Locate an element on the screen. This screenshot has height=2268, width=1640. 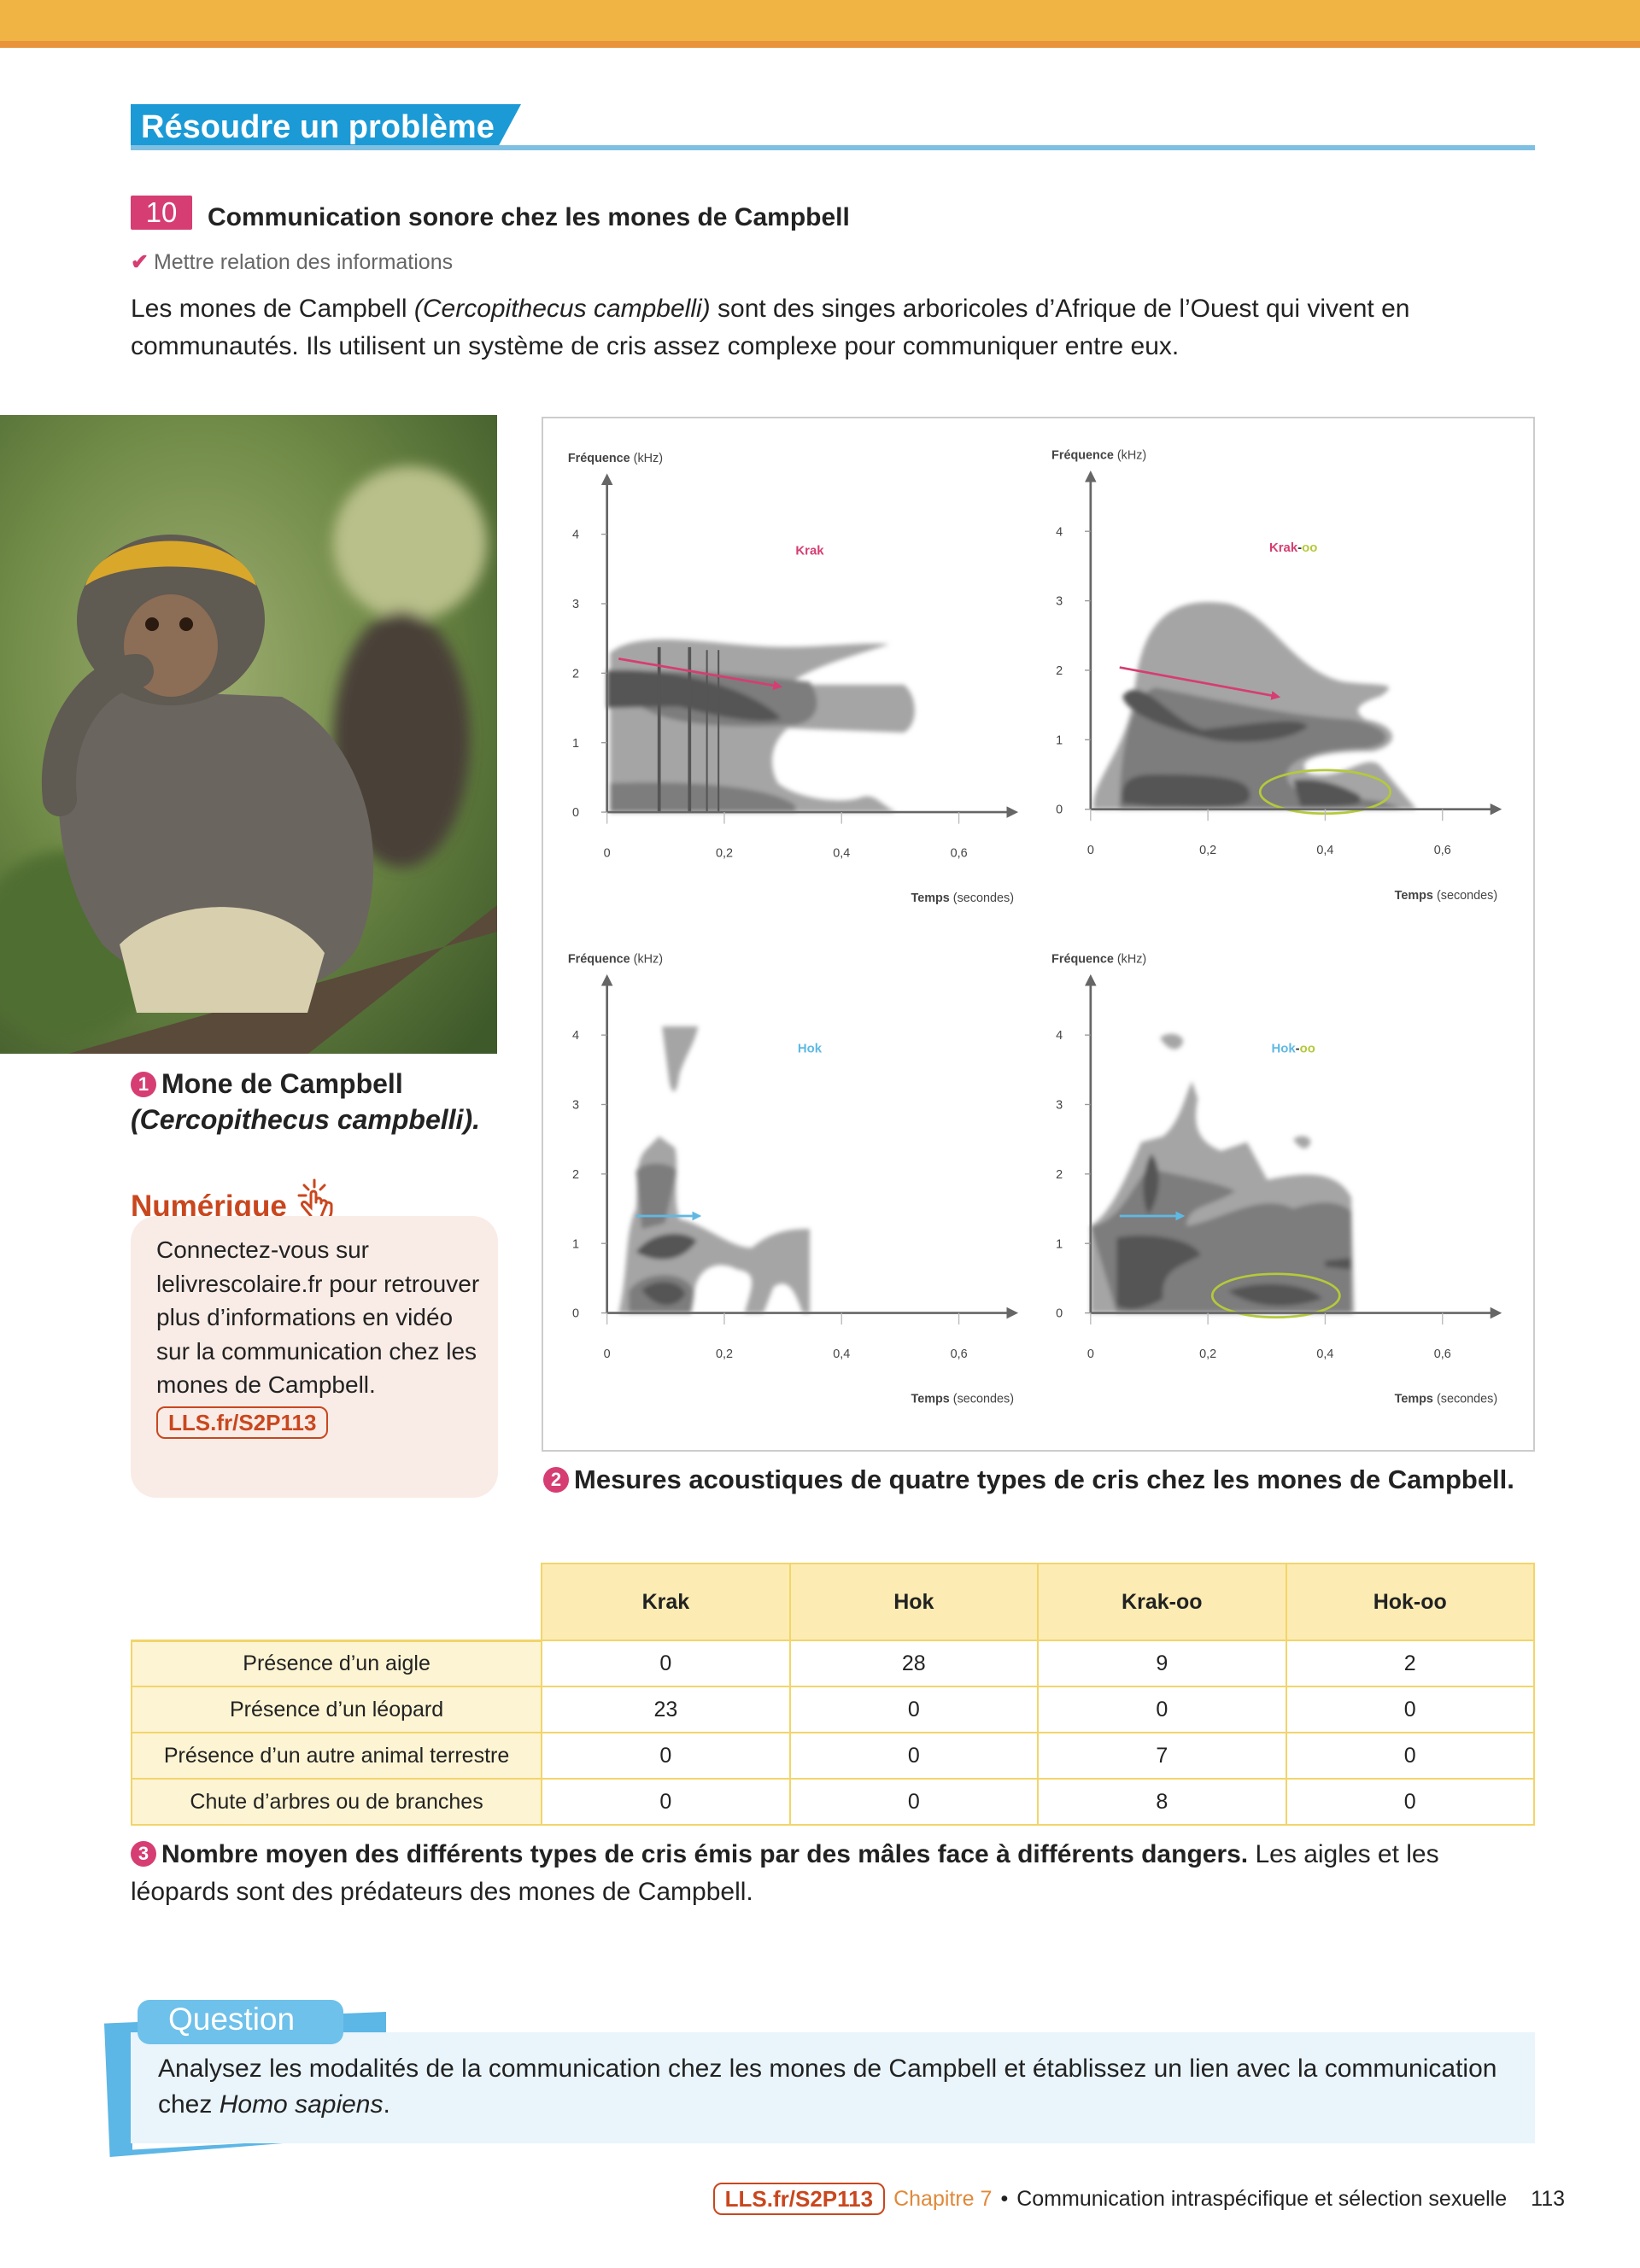
page-number: 113 is located at coordinates (1548, 2198).